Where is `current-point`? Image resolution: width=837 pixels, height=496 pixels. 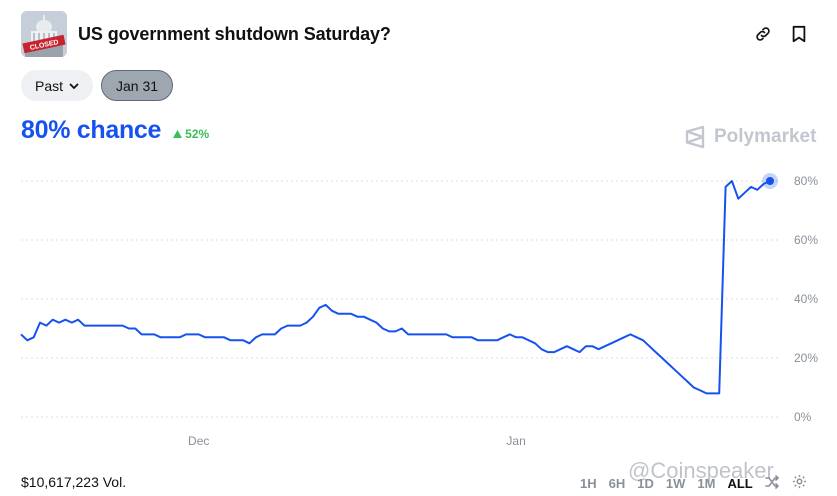 current-point is located at coordinates (770, 181).